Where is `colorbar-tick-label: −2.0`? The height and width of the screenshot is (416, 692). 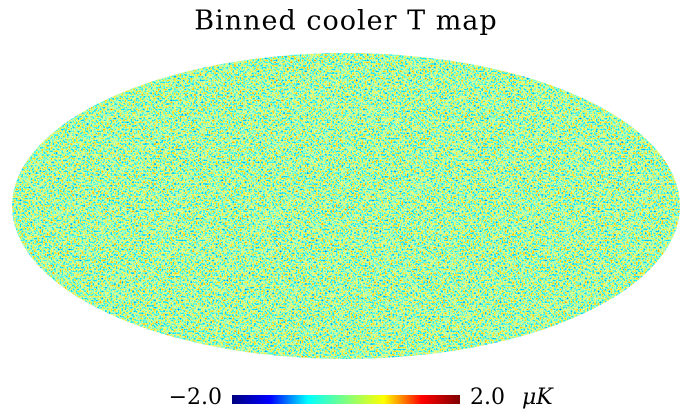
colorbar-tick-label: −2.0 is located at coordinates (195, 397).